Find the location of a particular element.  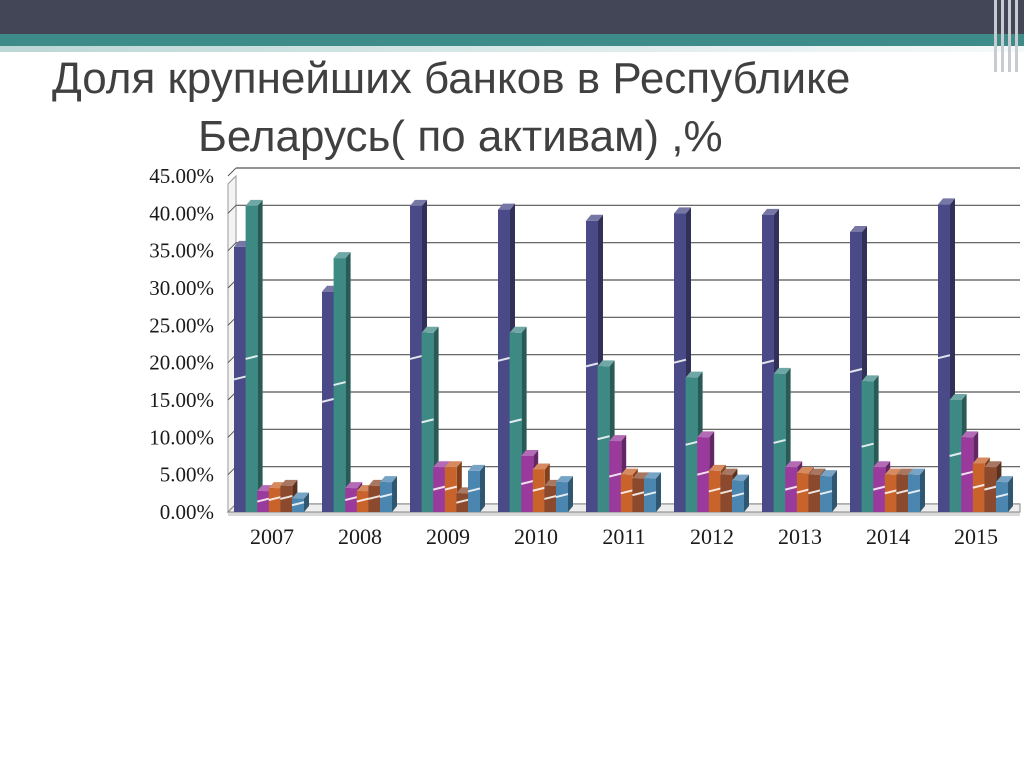

x-tick-label: 2015 is located at coordinates (976, 536).